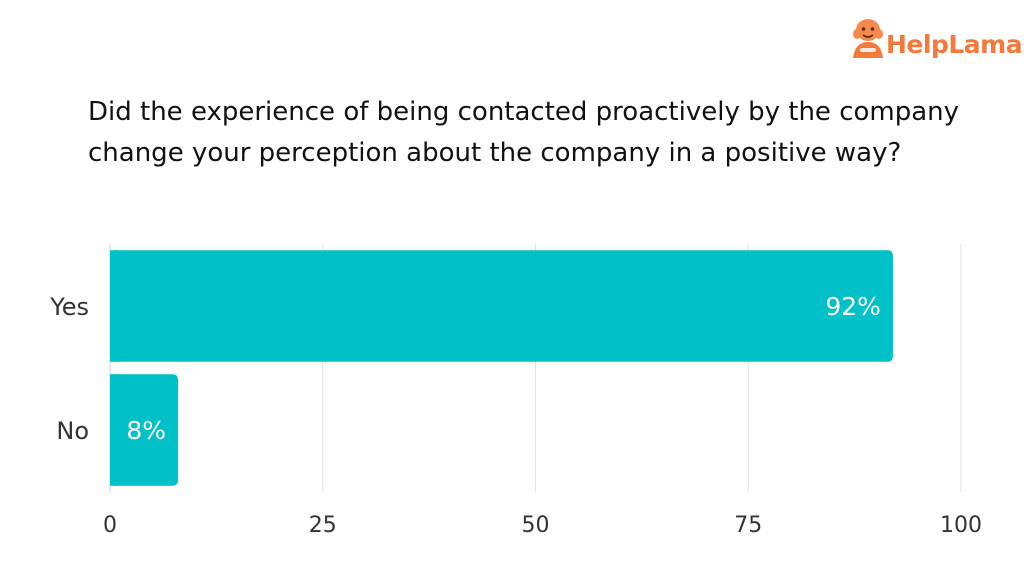 This screenshot has width=1024, height=571. Describe the element at coordinates (748, 525) in the screenshot. I see `x-tick-label: 75` at that location.